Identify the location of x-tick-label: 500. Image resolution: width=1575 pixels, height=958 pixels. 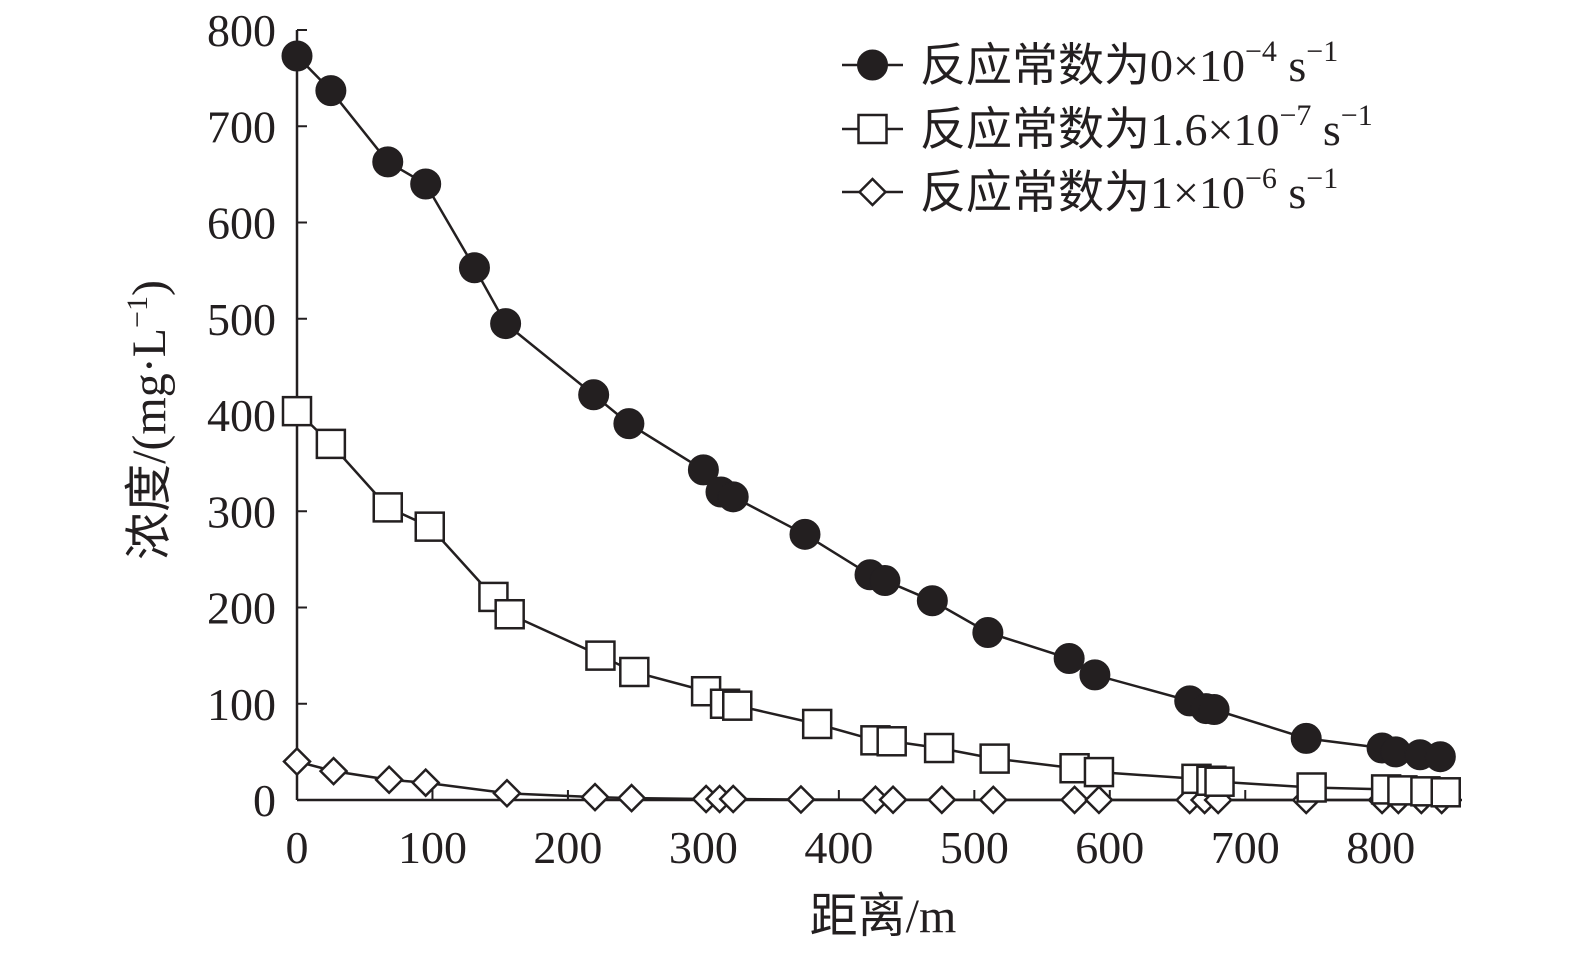
(974, 847).